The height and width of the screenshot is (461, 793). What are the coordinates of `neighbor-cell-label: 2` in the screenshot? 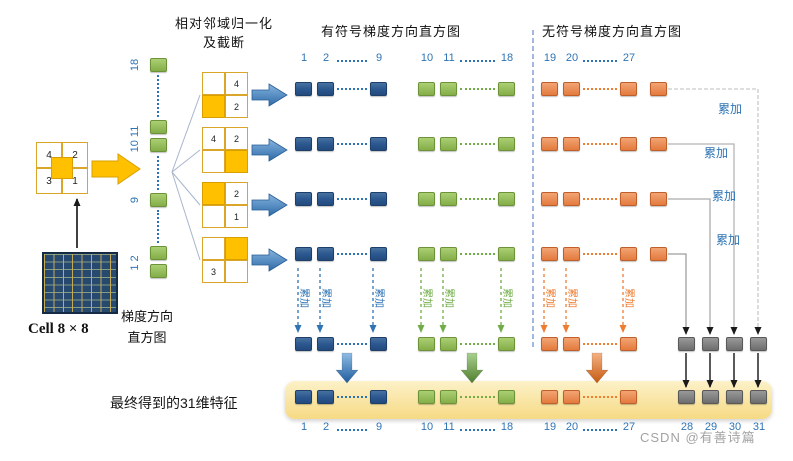 It's located at (75, 155).